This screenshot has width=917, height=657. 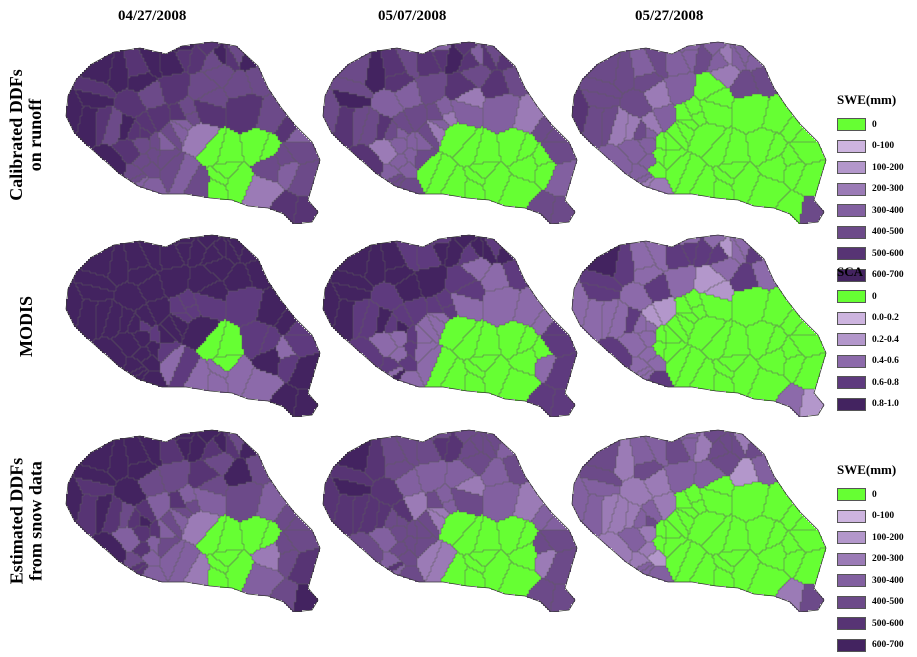 What do you see at coordinates (35, 135) in the screenshot?
I see `row-label-calibrated-line-2: on runoff` at bounding box center [35, 135].